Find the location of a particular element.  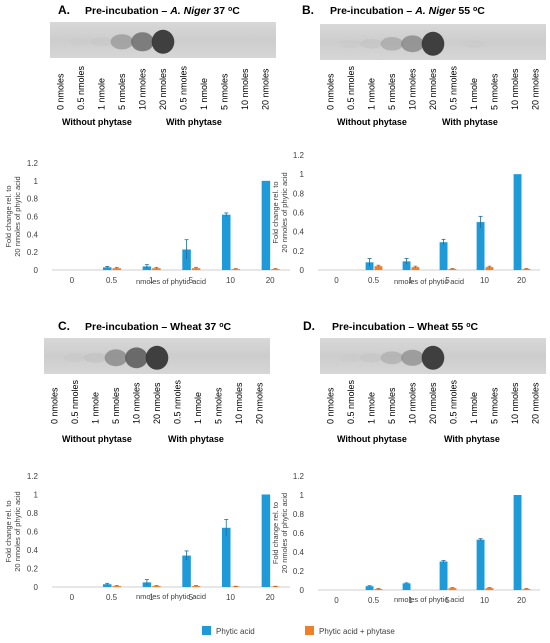

legend-swatch-phytic-acid is located at coordinates (206, 630).